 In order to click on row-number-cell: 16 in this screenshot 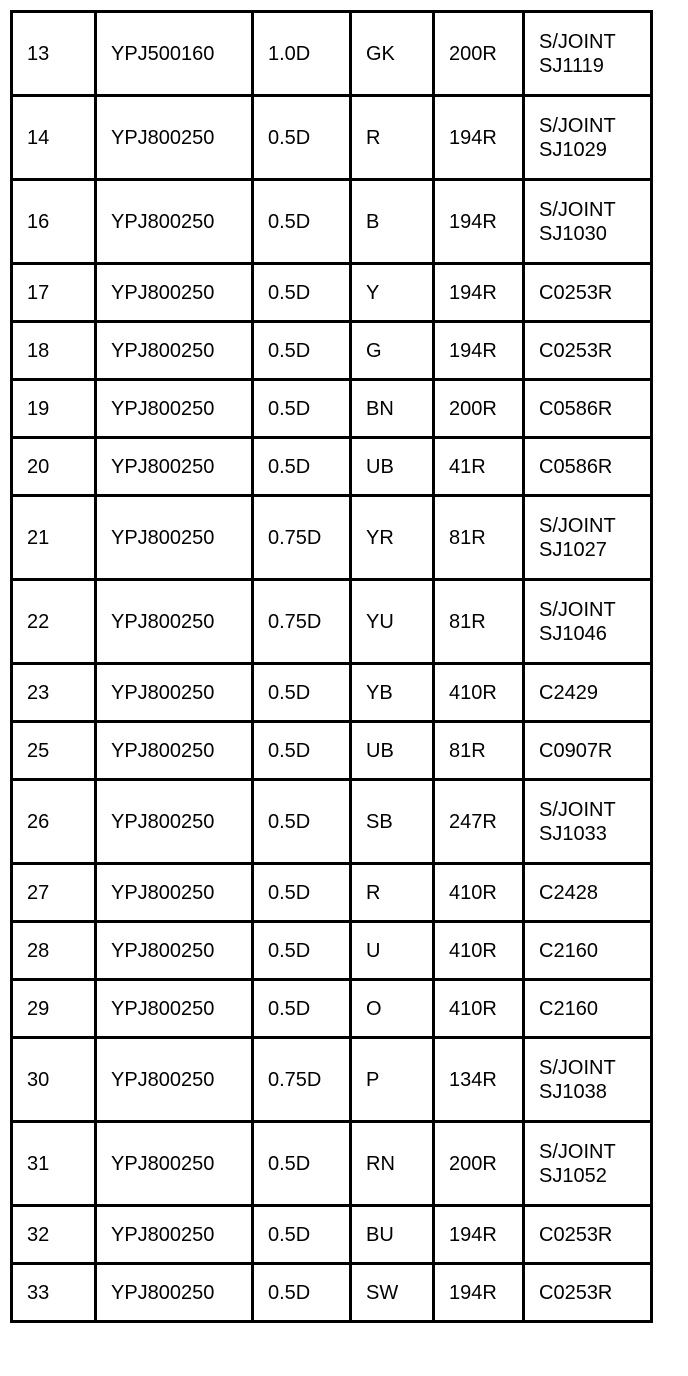, I will do `click(53, 221)`.